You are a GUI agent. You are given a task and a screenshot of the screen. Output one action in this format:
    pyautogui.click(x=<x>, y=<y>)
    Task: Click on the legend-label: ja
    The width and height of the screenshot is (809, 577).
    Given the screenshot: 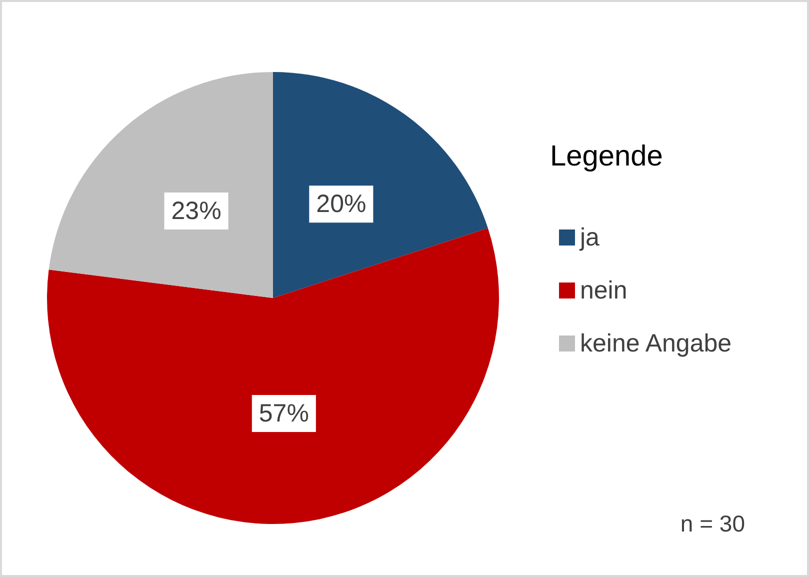 What is the action you would take?
    pyautogui.click(x=589, y=238)
    